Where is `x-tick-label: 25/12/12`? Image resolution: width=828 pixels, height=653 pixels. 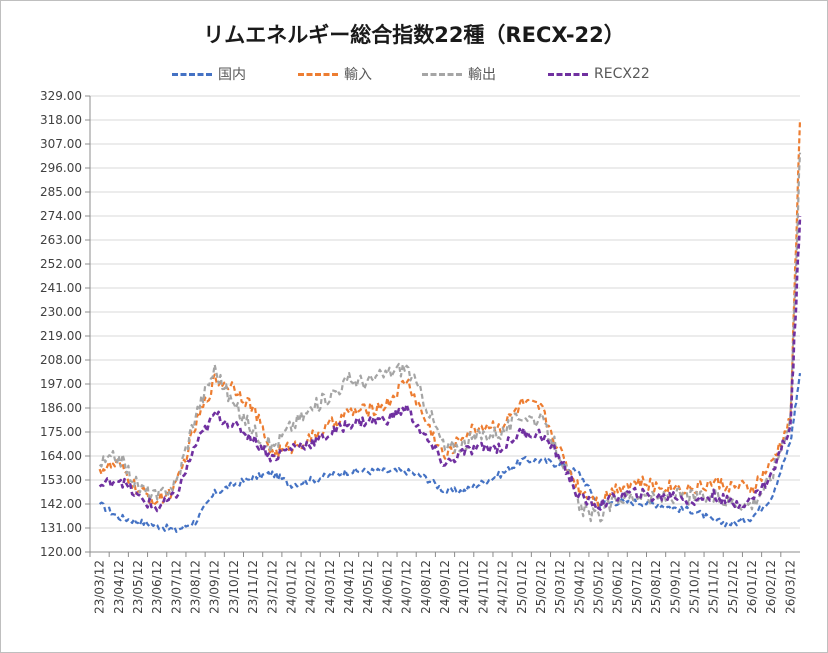 x-tick-label: 25/12/12 is located at coordinates (733, 587).